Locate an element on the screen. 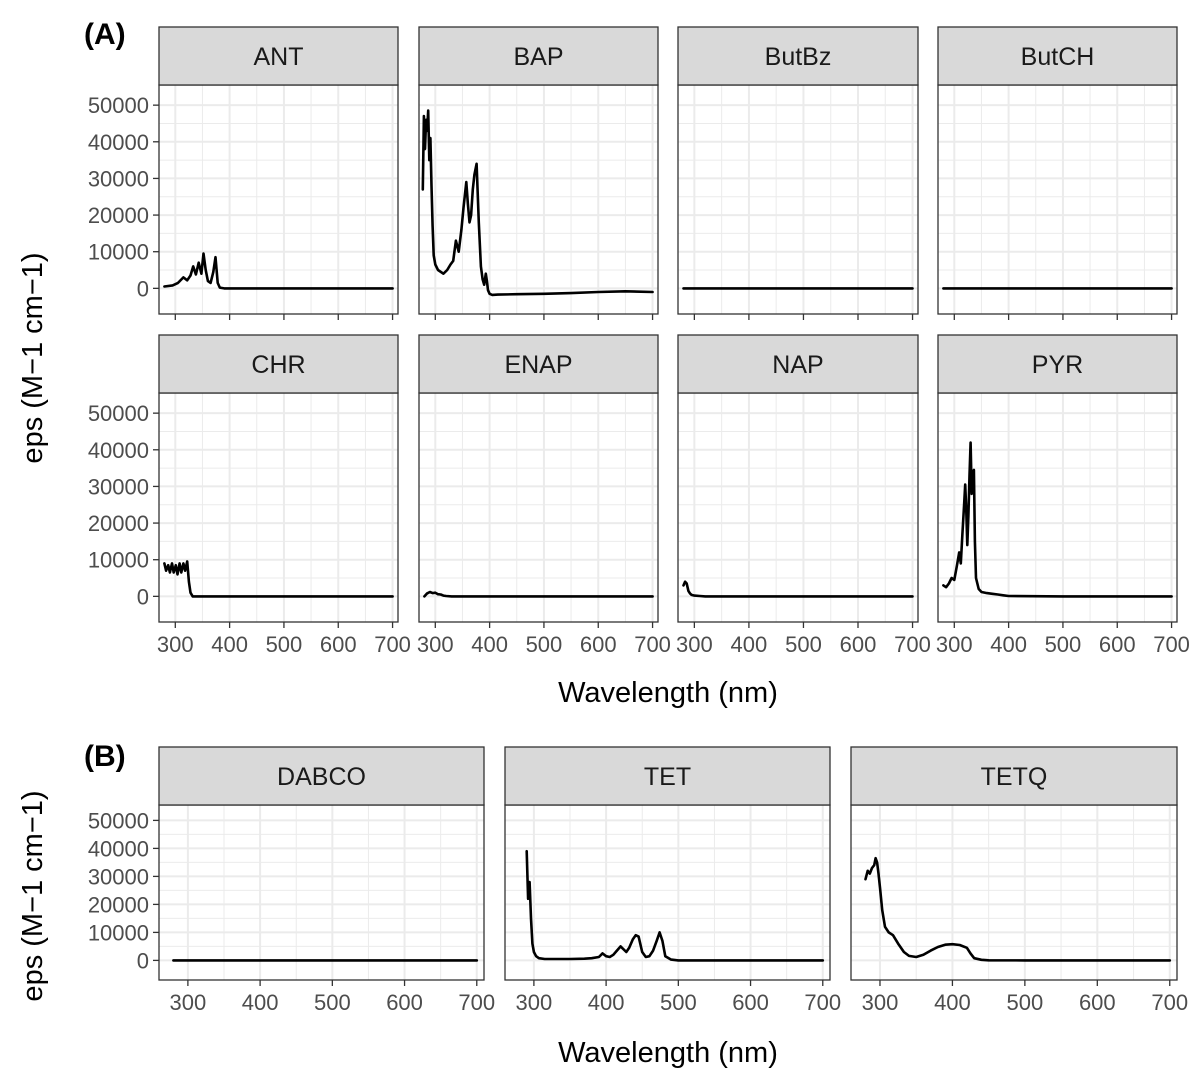 Image resolution: width=1194 pixels, height=1070 pixels. facet-pyr: PYR is located at coordinates (1057, 478).